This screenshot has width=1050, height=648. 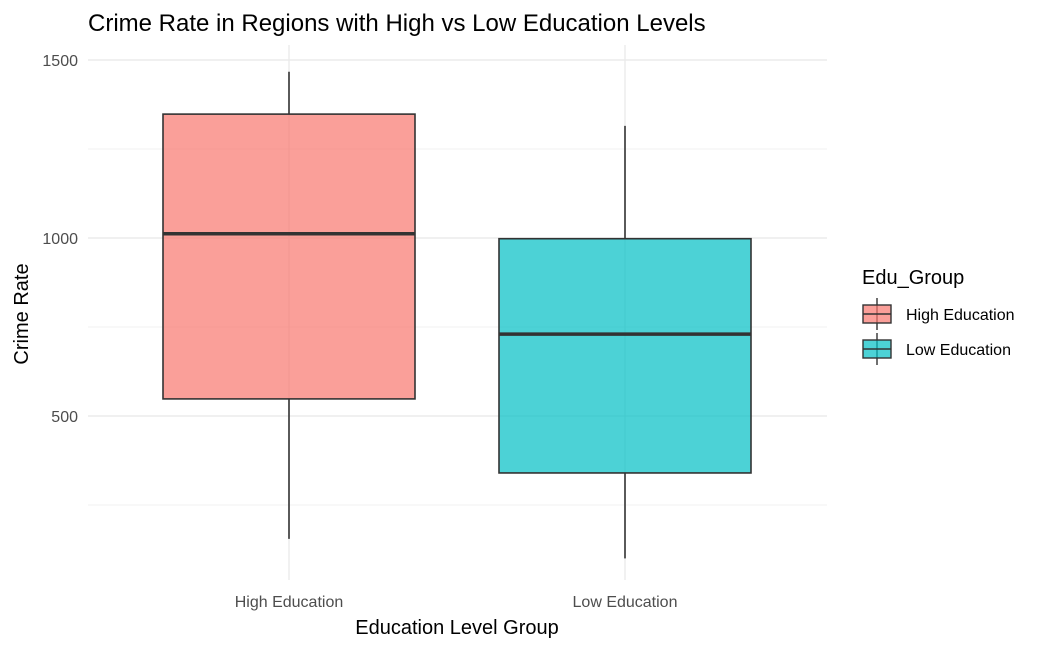 I want to click on y-axis-title: Crime Rate, so click(x=22, y=313).